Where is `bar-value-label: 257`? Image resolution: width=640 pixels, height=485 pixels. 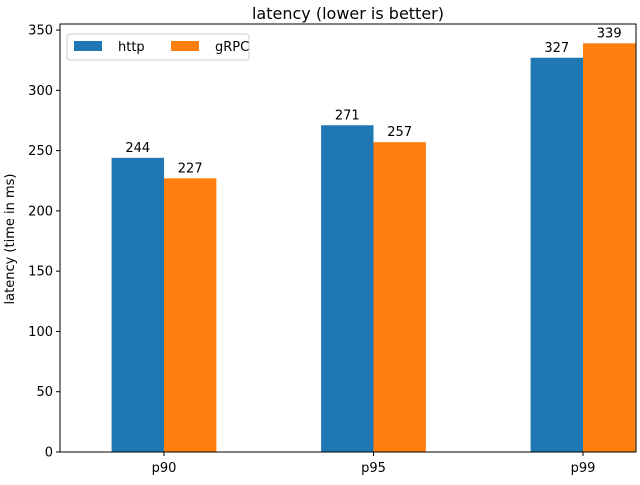
bar-value-label: 257 is located at coordinates (399, 132).